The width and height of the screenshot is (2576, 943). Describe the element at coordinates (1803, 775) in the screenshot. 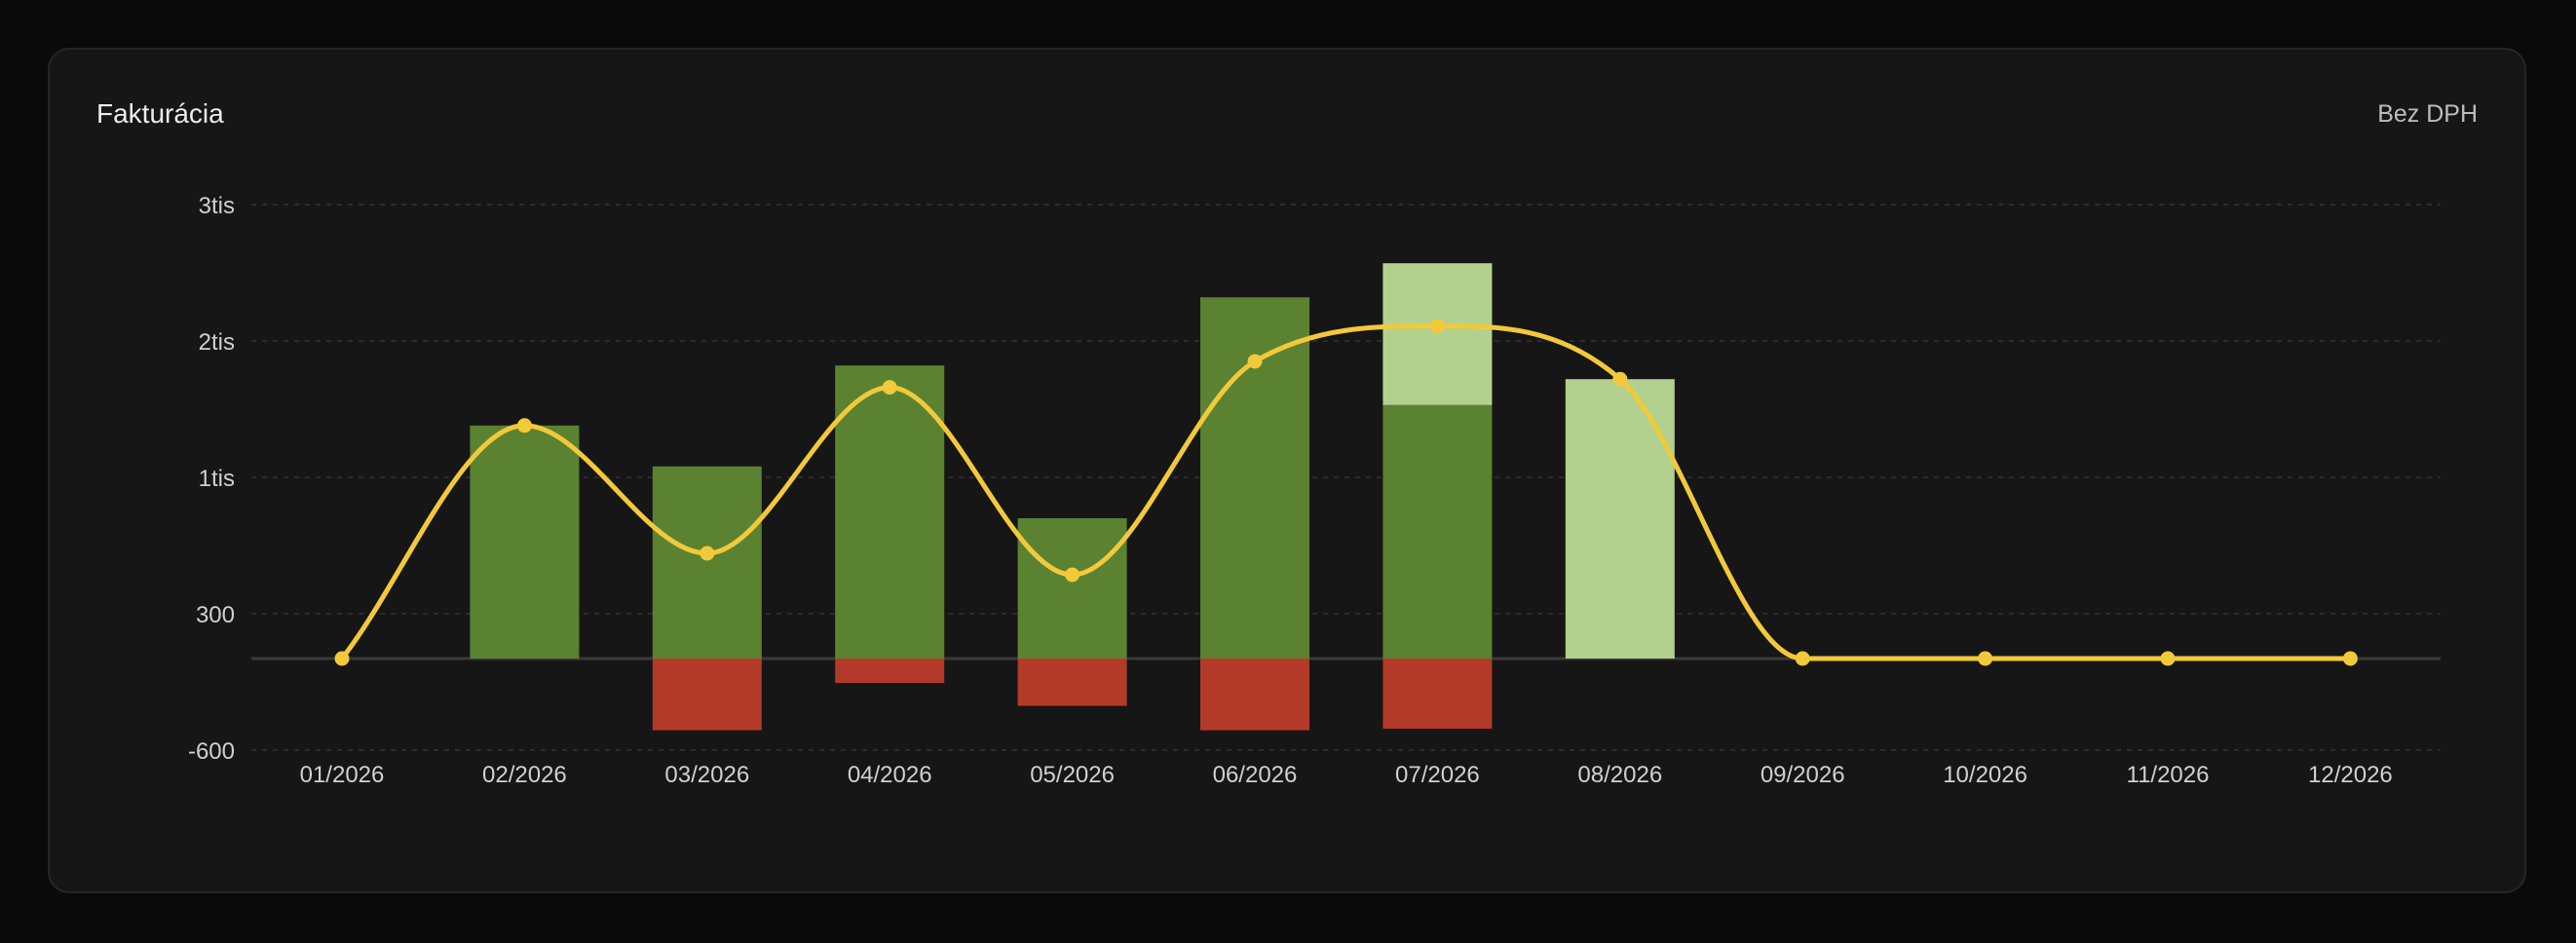

I see `x-tick-label: 09/2026` at that location.